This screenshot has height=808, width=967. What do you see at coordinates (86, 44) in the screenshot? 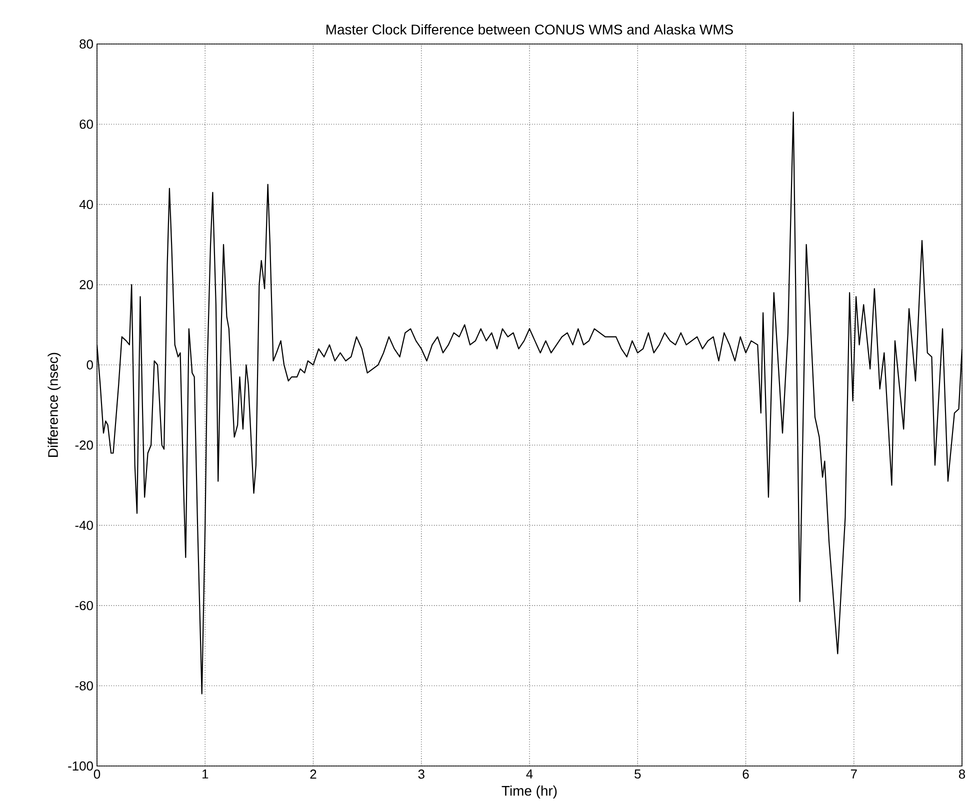
I see `y-tick-label: 80` at bounding box center [86, 44].